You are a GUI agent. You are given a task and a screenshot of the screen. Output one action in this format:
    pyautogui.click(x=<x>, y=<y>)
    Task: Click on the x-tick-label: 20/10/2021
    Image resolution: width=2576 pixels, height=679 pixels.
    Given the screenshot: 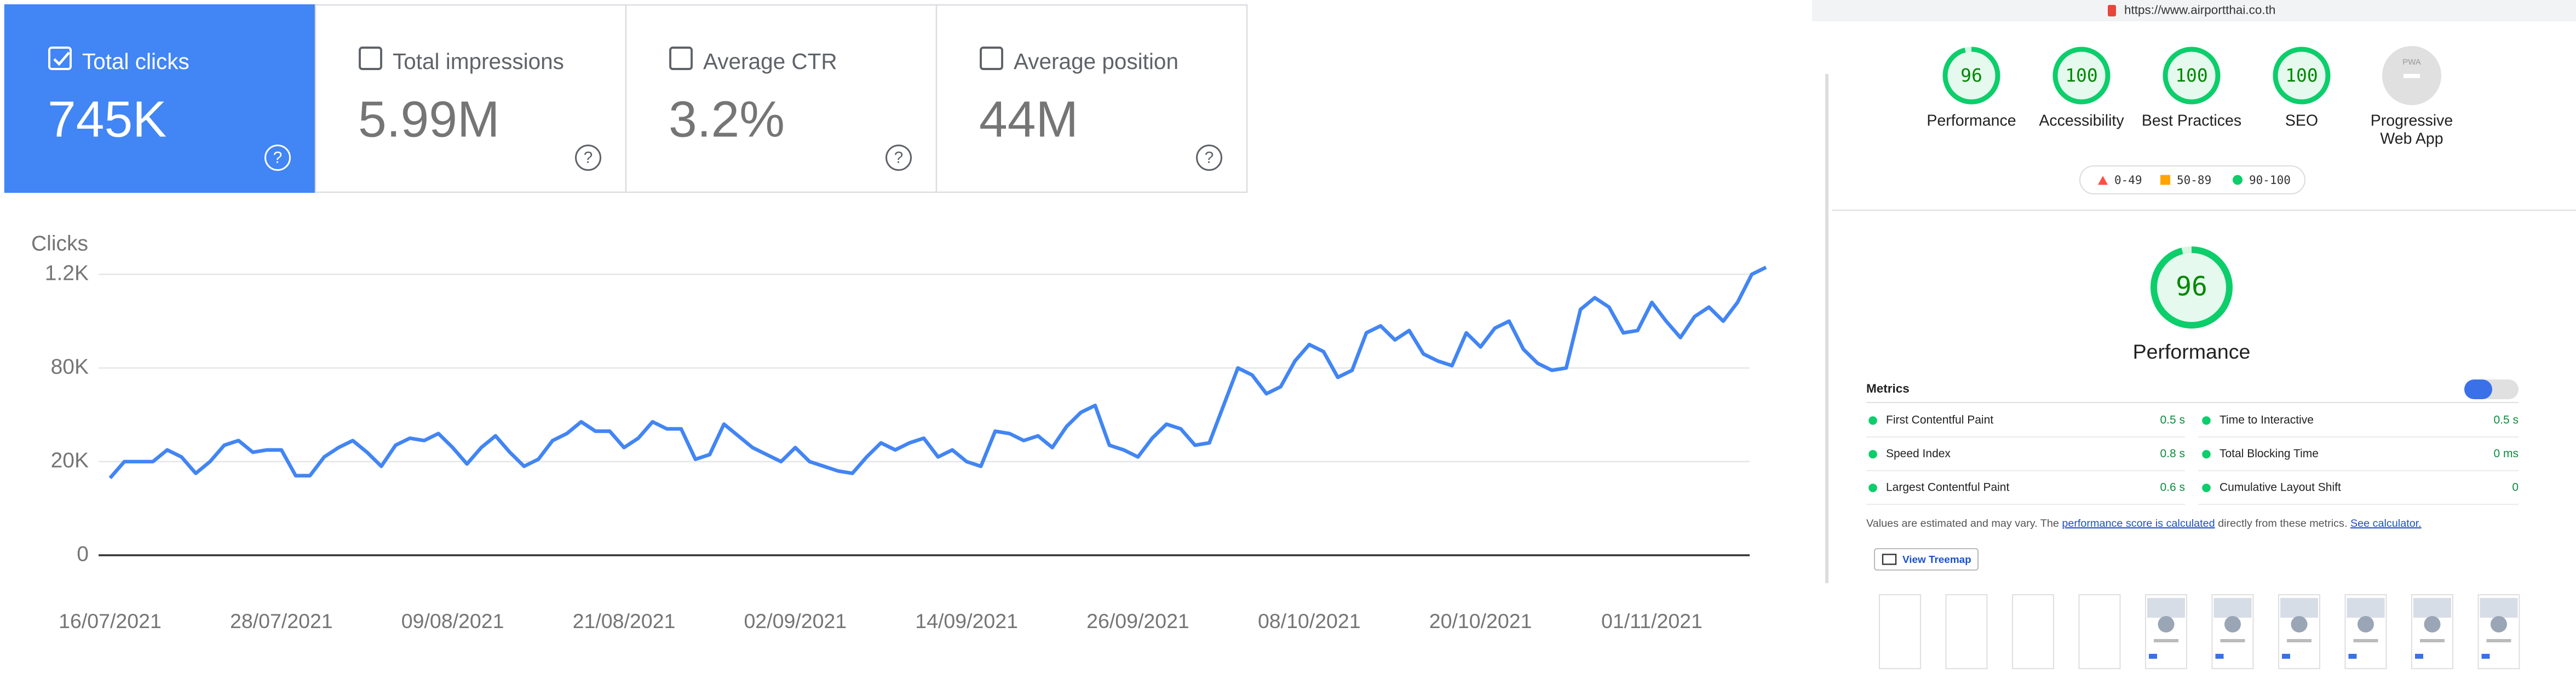 What is the action you would take?
    pyautogui.click(x=1480, y=620)
    